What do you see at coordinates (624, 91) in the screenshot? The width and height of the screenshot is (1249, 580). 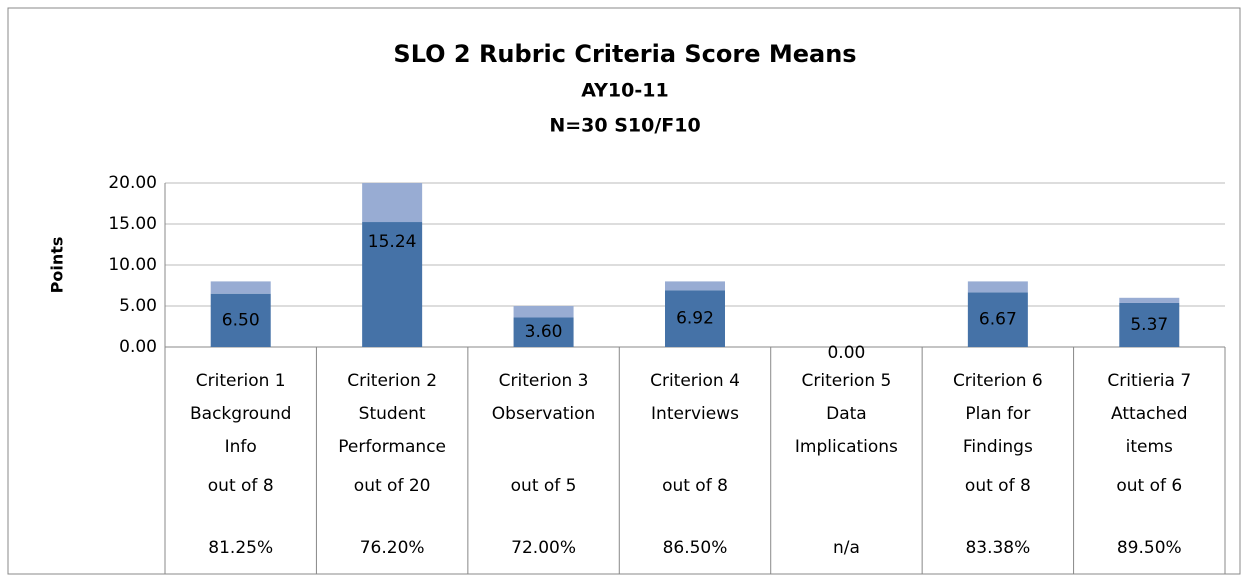 I see `chart-subtitle: AY10-11` at bounding box center [624, 91].